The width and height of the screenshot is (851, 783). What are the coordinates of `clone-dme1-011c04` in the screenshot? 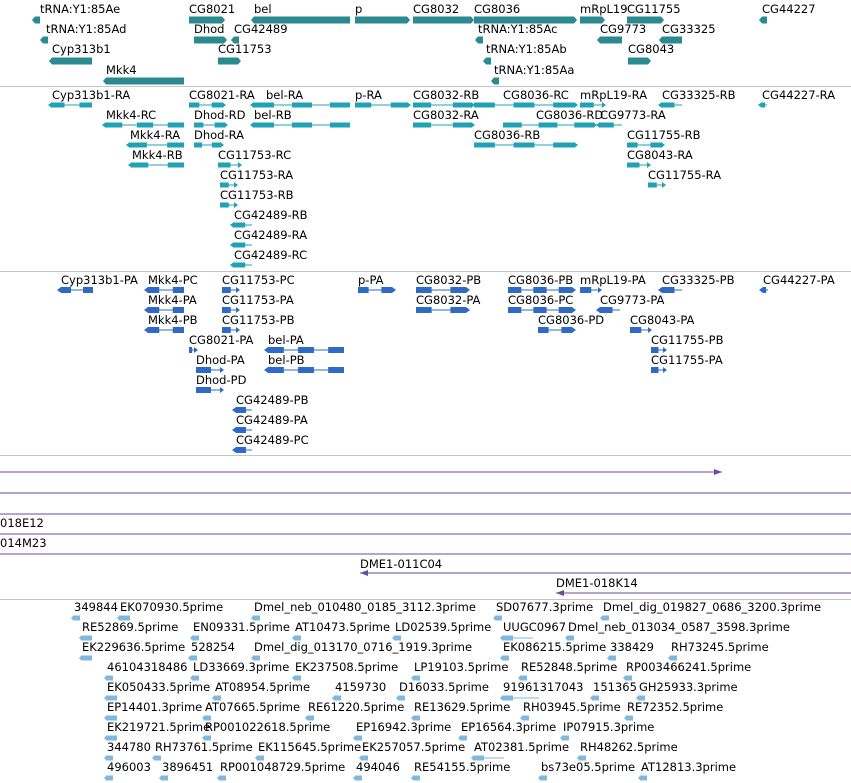 It's located at (605, 573).